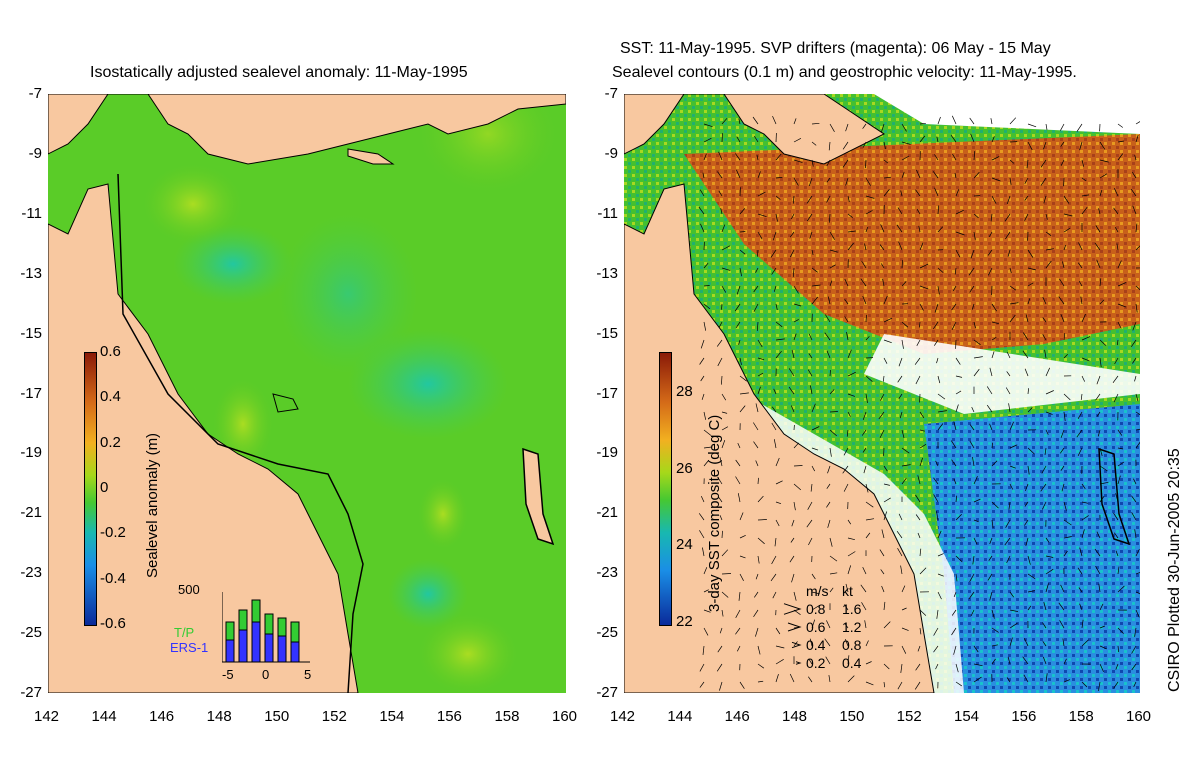  I want to click on histogram-legend-ers1: ERS-1, so click(189, 647).